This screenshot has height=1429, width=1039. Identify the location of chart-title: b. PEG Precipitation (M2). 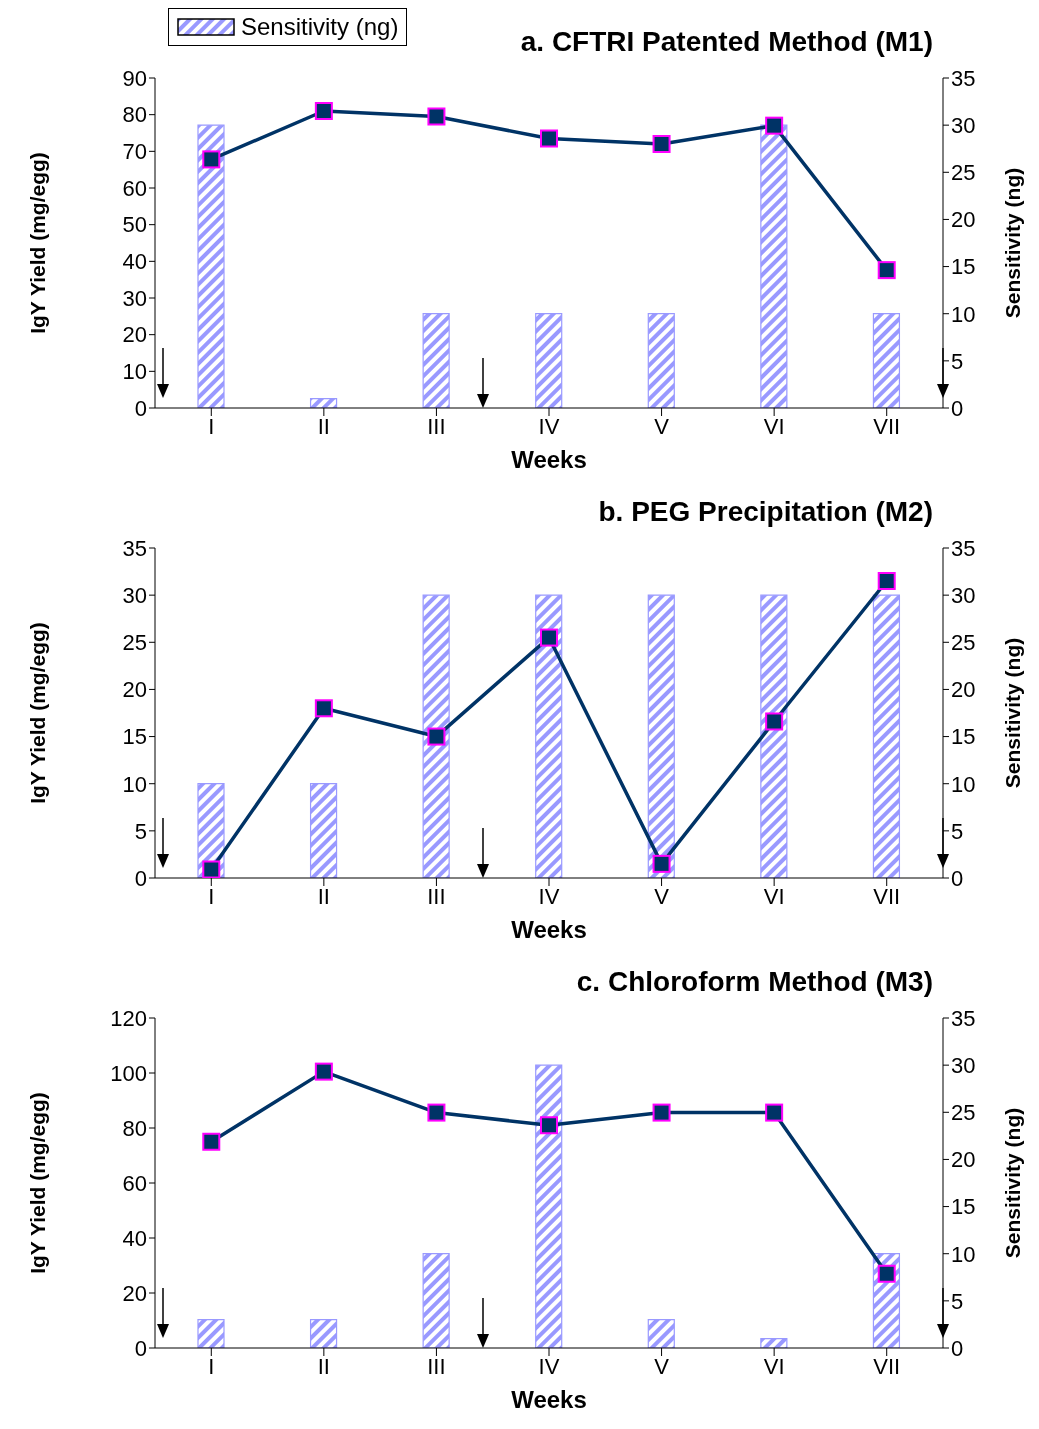
(765, 512).